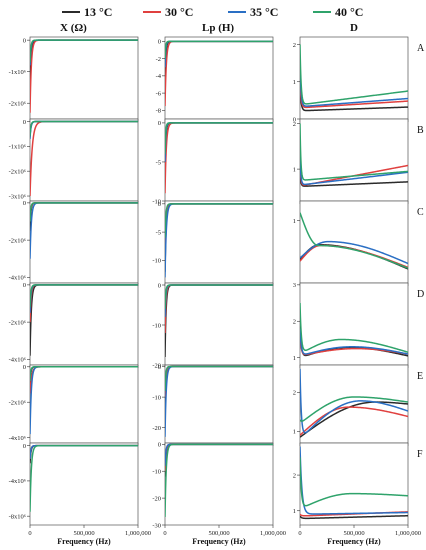 This screenshot has width=426, height=550. I want to click on row-label: B, so click(420, 130).